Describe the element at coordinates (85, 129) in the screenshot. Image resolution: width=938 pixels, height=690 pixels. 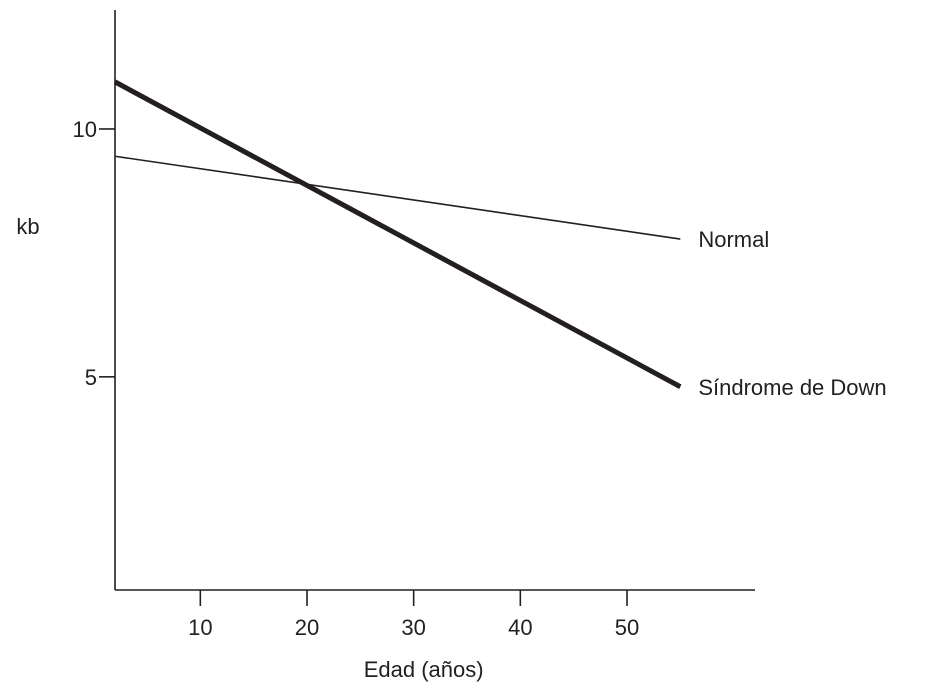
I see `y-tick-label: 10` at that location.